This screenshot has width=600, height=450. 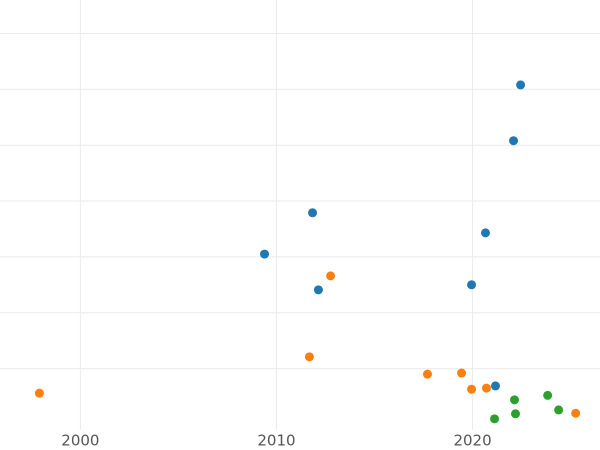 What do you see at coordinates (472, 441) in the screenshot?
I see `x-tick-label: 2020` at bounding box center [472, 441].